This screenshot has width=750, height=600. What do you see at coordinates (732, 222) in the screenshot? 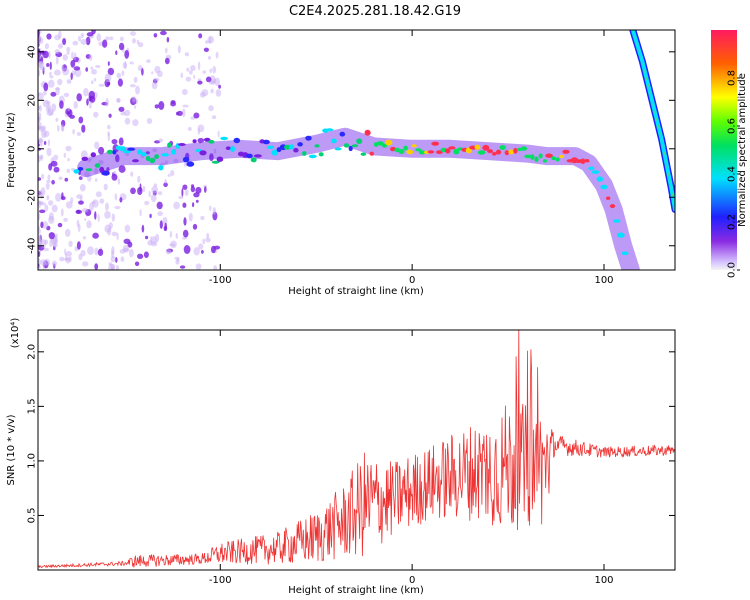
I see `colorbar-tick-label: 0.2` at bounding box center [732, 222].